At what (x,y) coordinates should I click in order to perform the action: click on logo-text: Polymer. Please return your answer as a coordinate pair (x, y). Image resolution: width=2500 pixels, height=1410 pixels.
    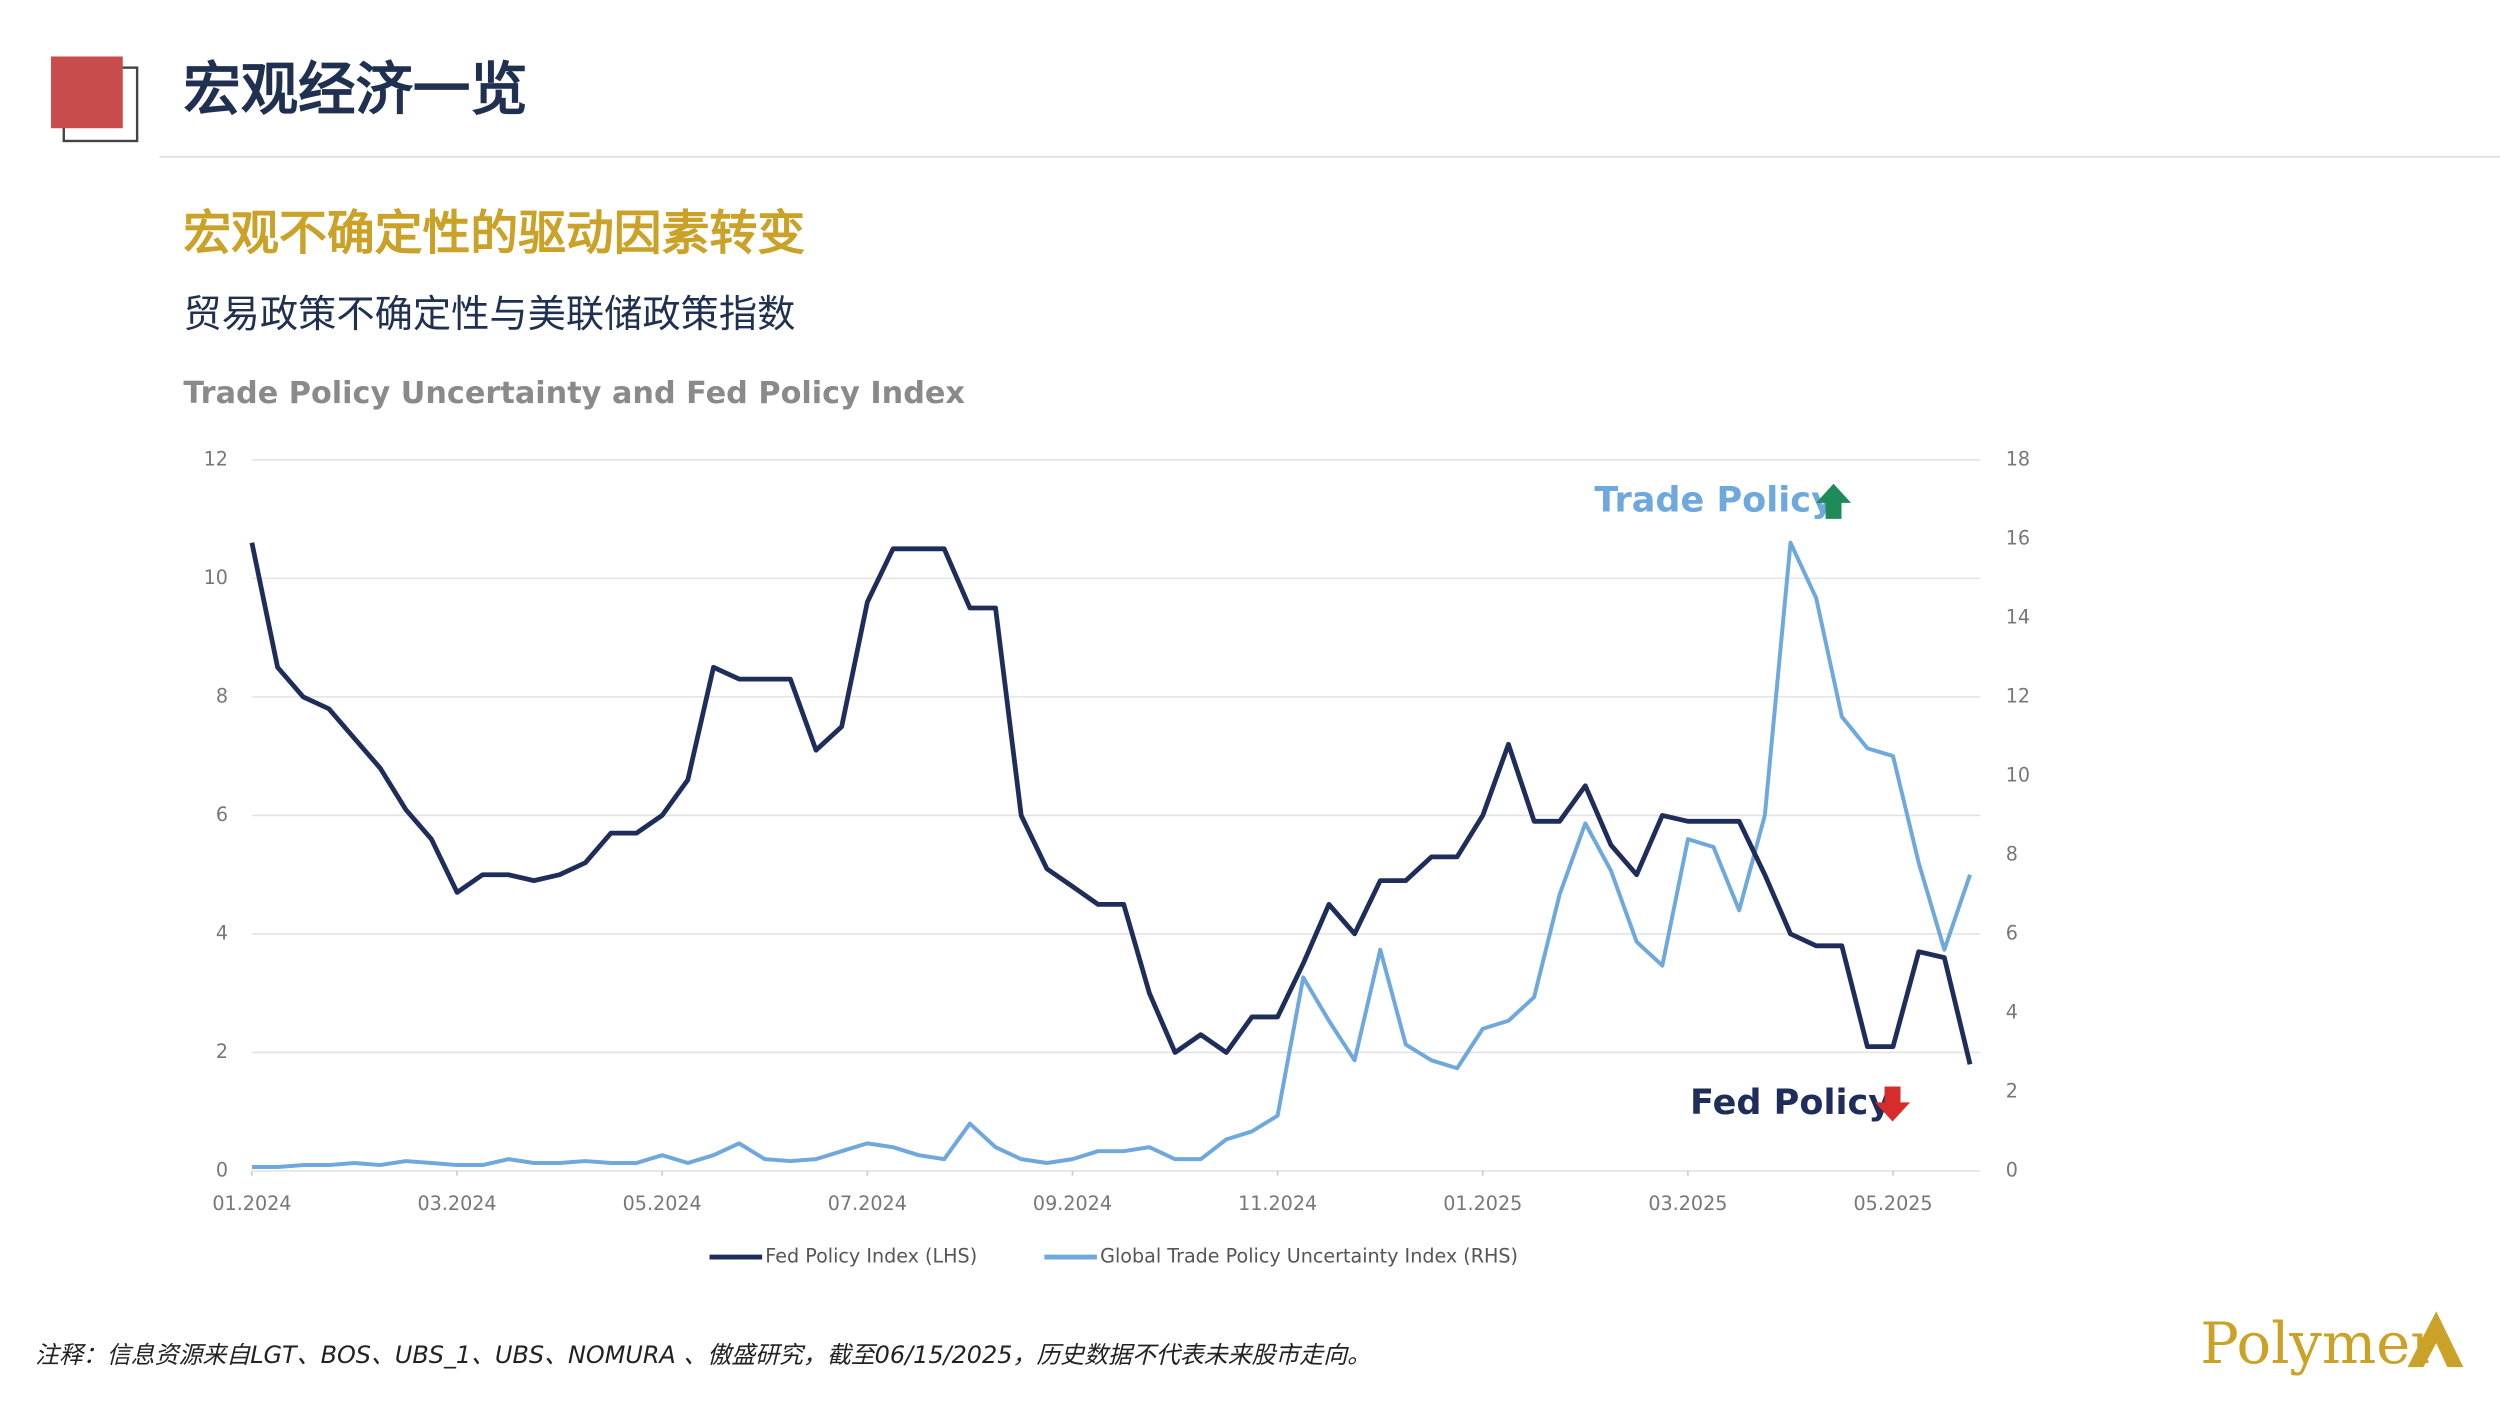
    Looking at the image, I should click on (2319, 1343).